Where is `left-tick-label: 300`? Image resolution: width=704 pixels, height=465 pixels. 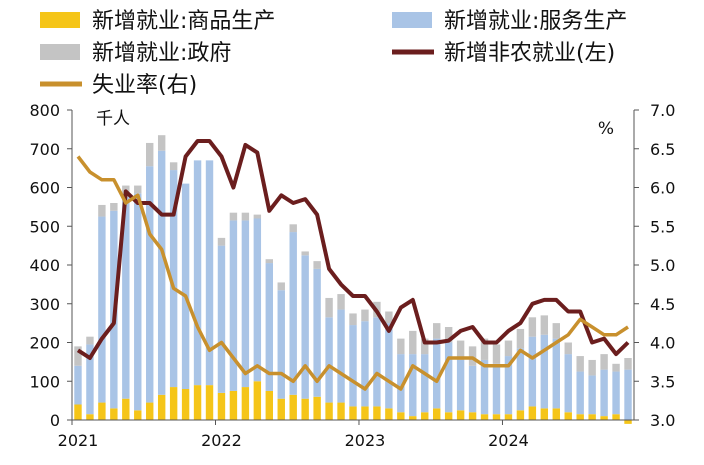 left-tick-label: 300 is located at coordinates (44, 304).